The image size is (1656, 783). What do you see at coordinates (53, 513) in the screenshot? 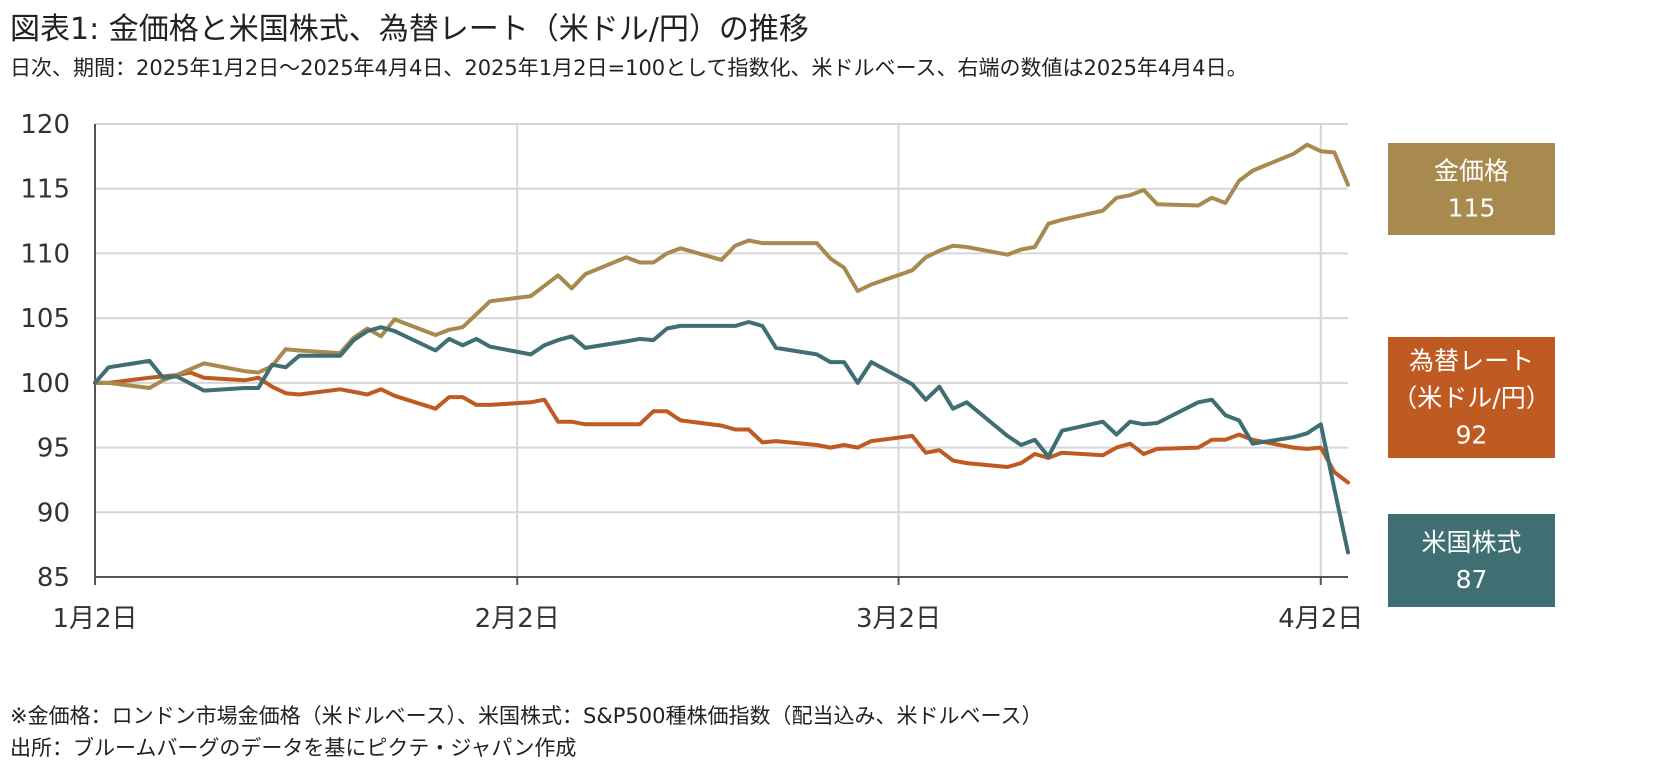
I see `y-tick-label: 90` at bounding box center [53, 513].